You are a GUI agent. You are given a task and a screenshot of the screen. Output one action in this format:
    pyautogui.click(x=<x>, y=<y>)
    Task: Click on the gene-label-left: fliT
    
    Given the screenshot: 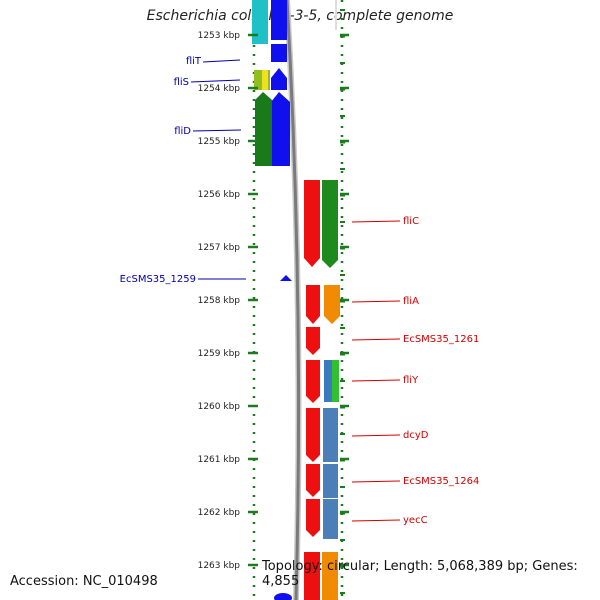 What is the action you would take?
    pyautogui.click(x=194, y=61)
    